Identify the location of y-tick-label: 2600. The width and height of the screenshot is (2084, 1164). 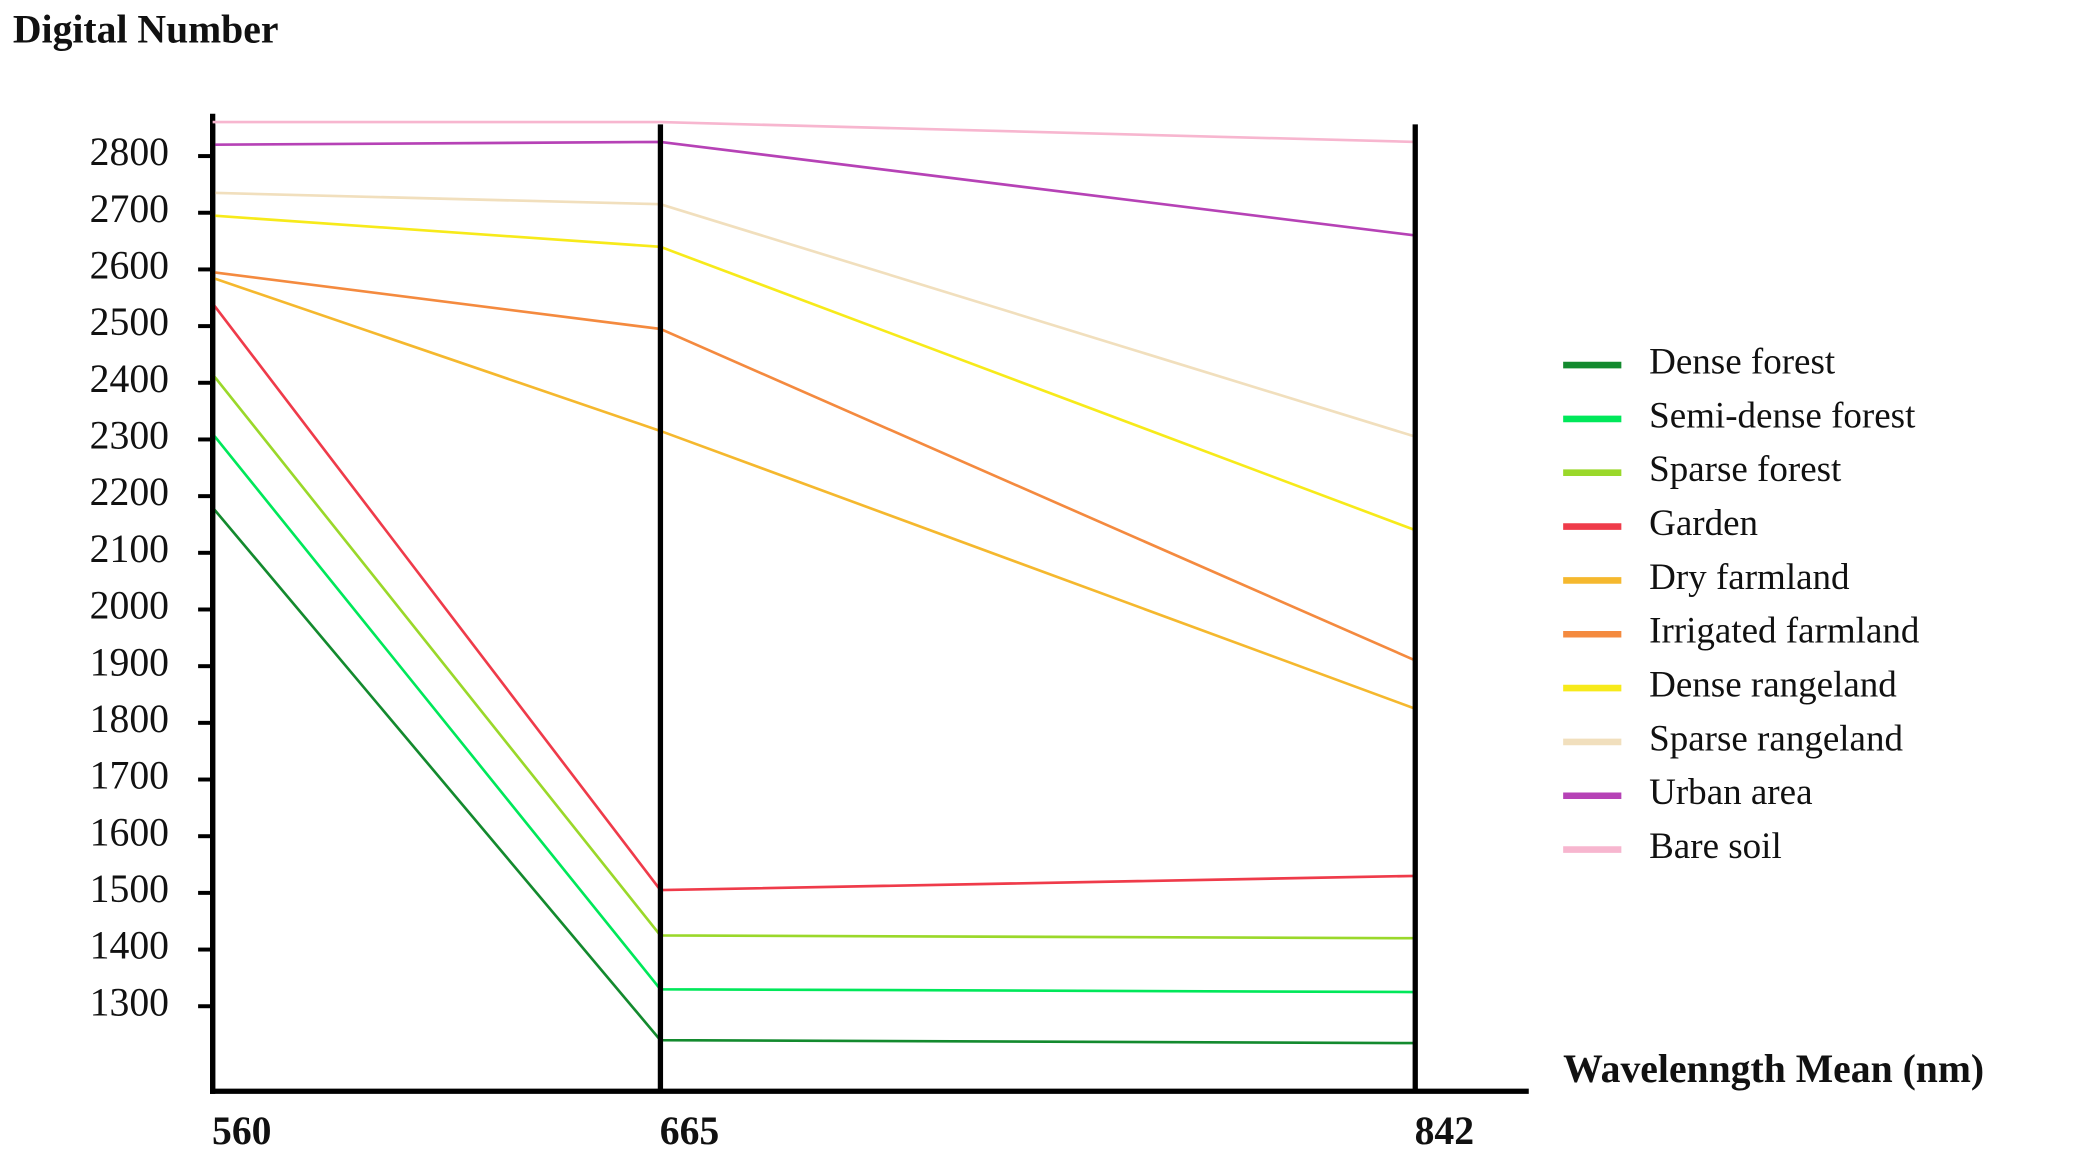
(129, 266).